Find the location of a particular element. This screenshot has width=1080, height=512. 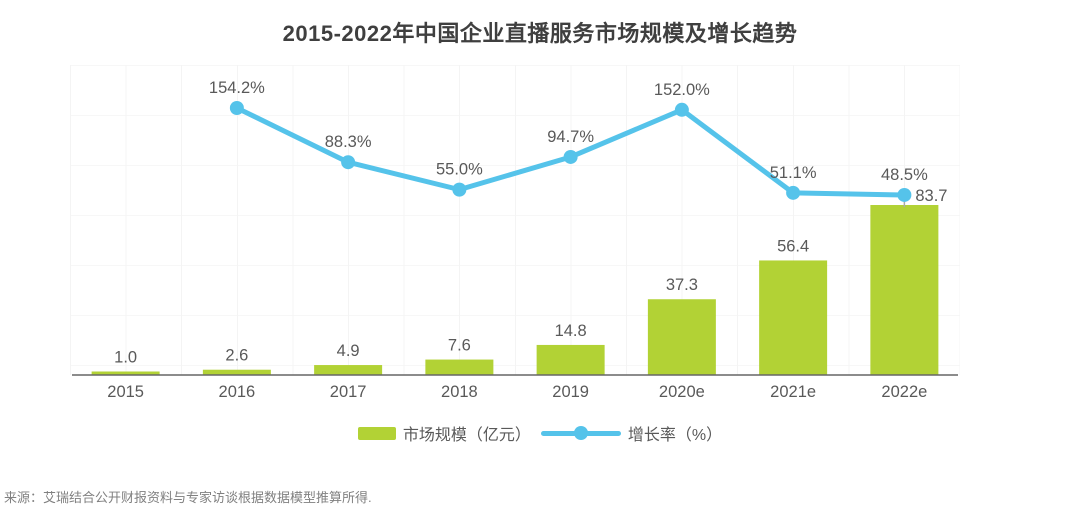

bar-swatch-icon is located at coordinates (376, 433).